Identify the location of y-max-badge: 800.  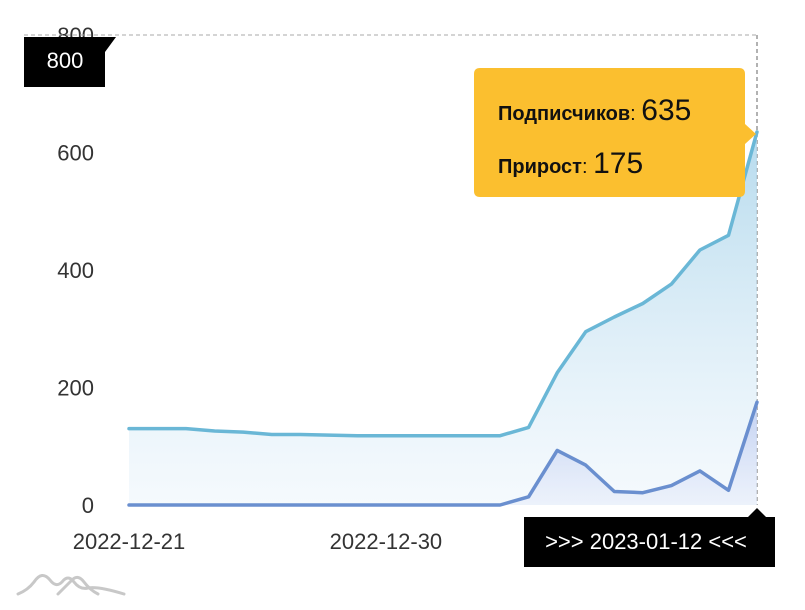
(70, 62).